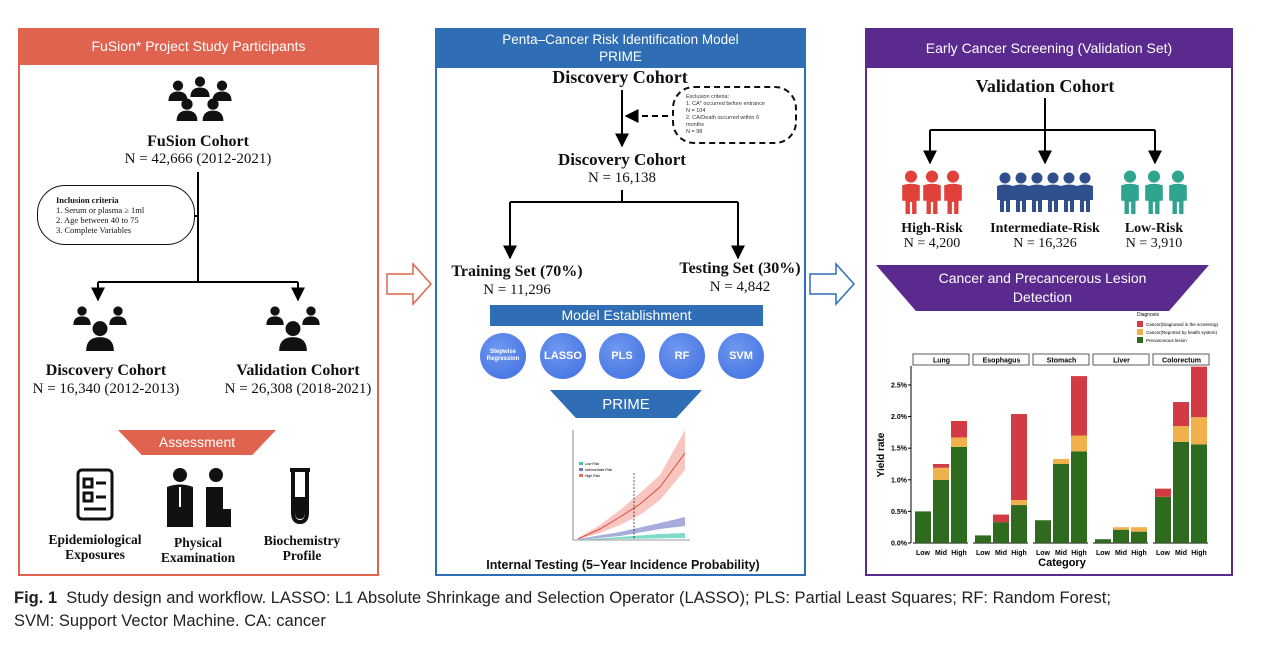 This screenshot has width=1269, height=659. What do you see at coordinates (941, 361) in the screenshot?
I see `facet-label: Lung` at bounding box center [941, 361].